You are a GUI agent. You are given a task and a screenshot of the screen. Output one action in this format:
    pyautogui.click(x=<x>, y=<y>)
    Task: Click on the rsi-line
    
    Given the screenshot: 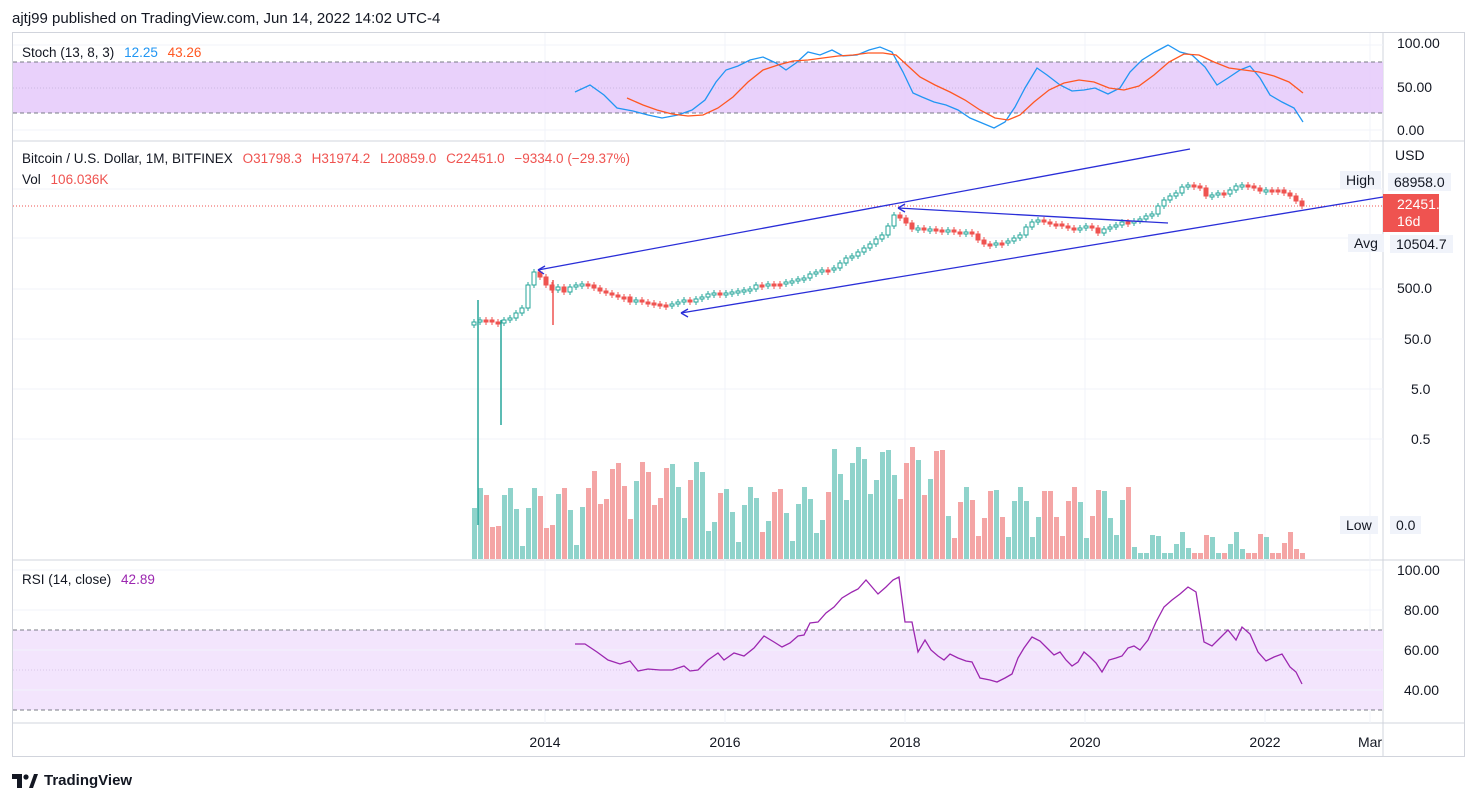 What is the action you would take?
    pyautogui.click(x=939, y=630)
    